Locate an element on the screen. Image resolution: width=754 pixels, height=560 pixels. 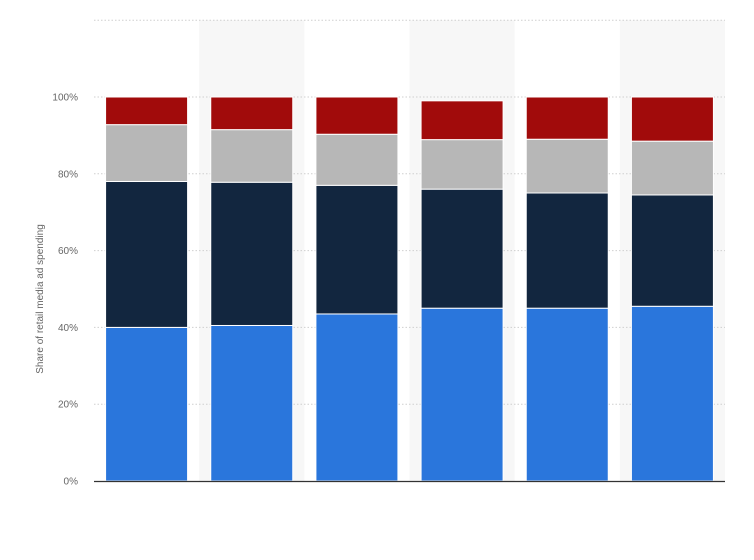
y-axis-title: Share of retail media ad spending is located at coordinates (40, 299).